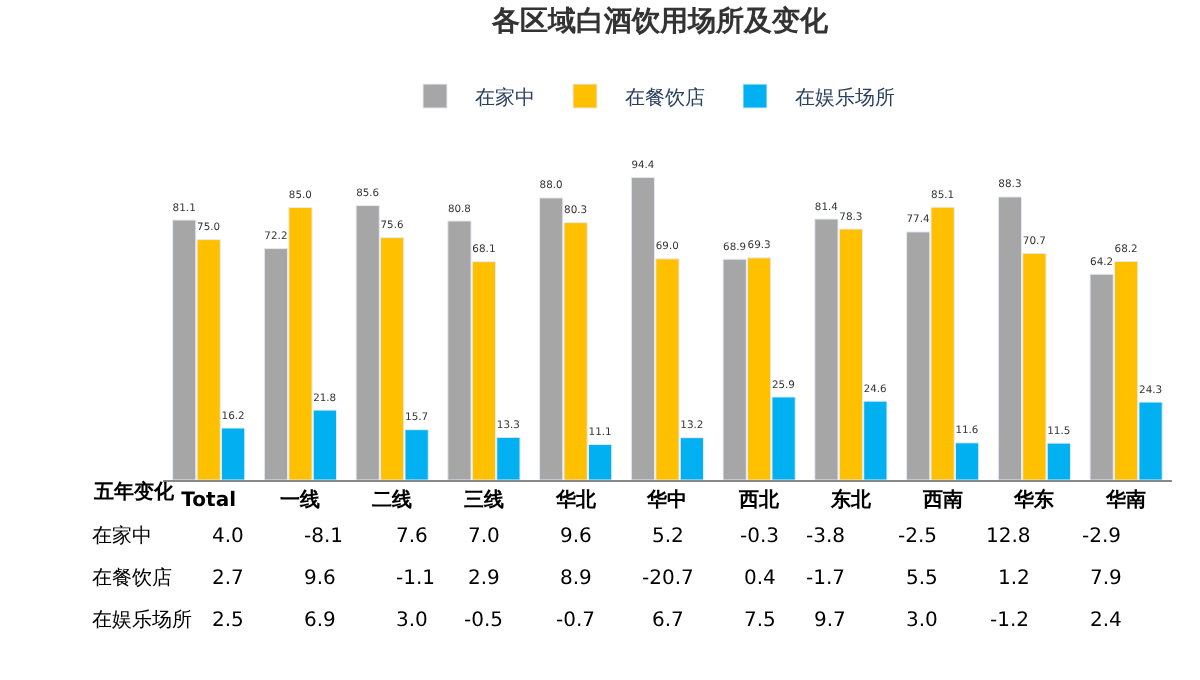 The image size is (1200, 680). What do you see at coordinates (1008, 537) in the screenshot?
I see `text: 12.8` at bounding box center [1008, 537].